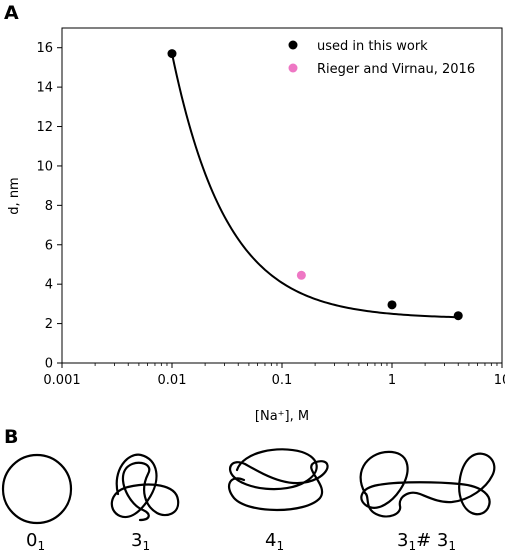 The width and height of the screenshot is (505, 553). Describe the element at coordinates (11, 13) in the screenshot. I see `panel-a-label: A` at that location.